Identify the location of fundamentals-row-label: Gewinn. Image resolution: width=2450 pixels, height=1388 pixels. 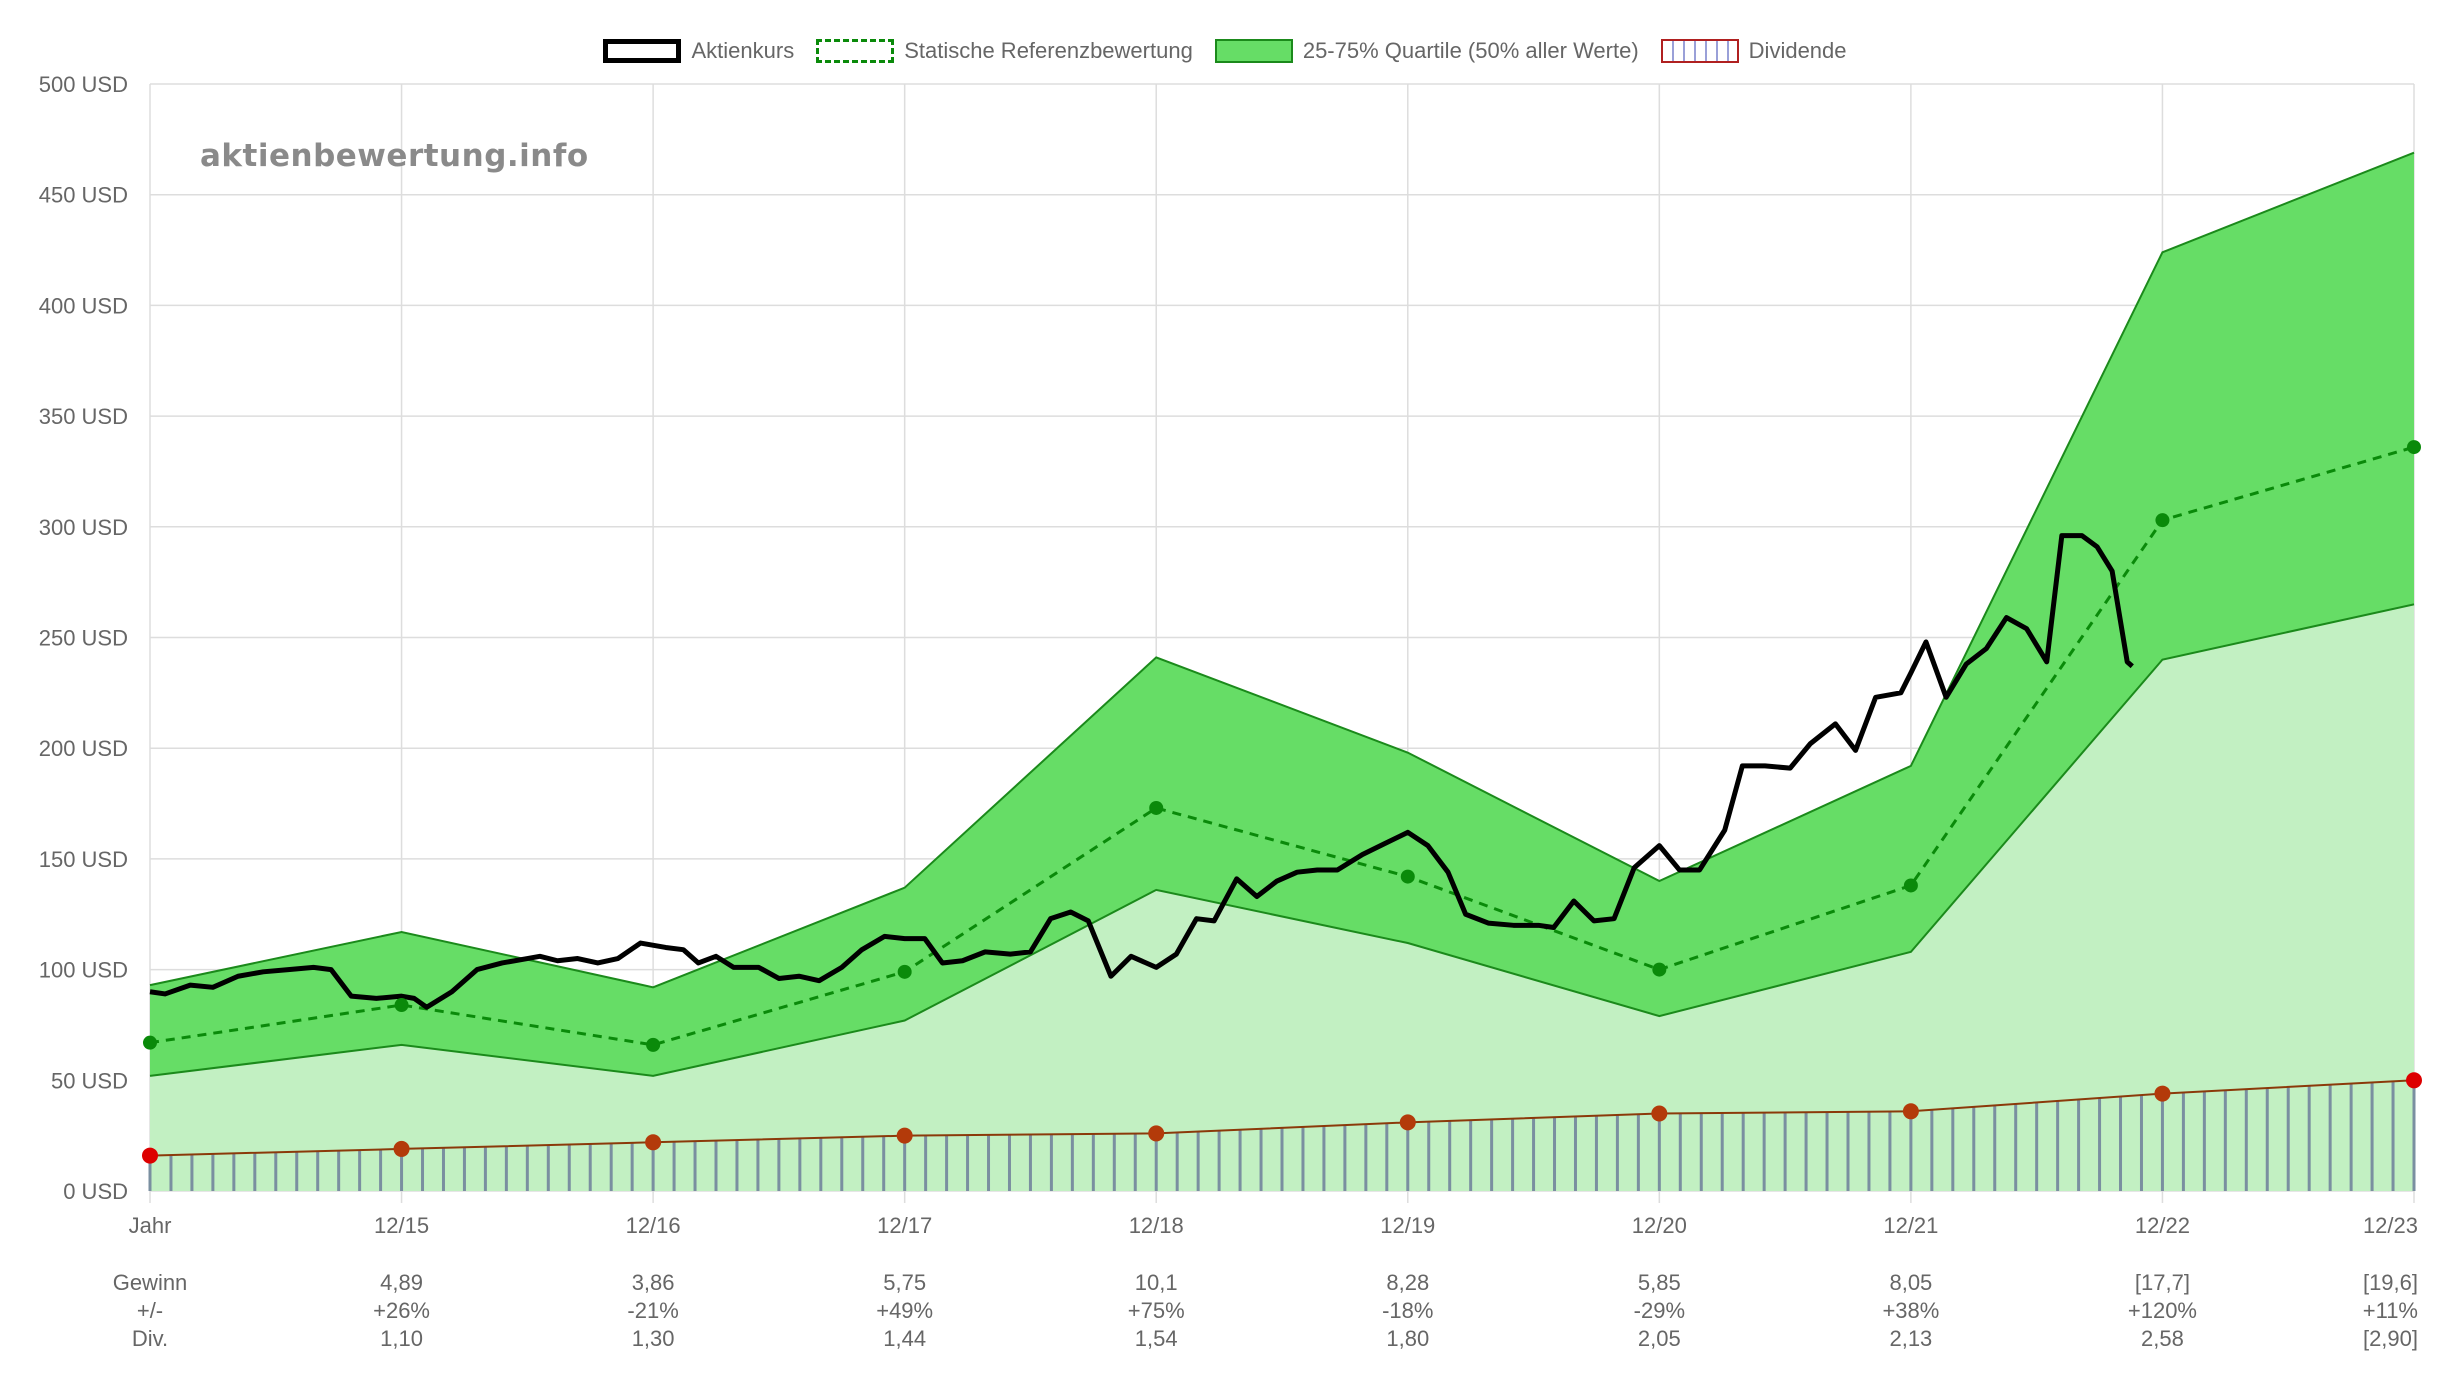
(150, 1282).